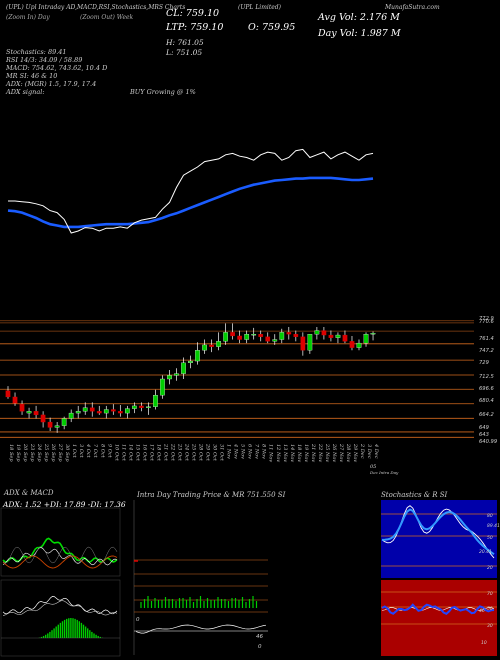  I want to click on stoch-axis-label: 80, so click(490, 516).